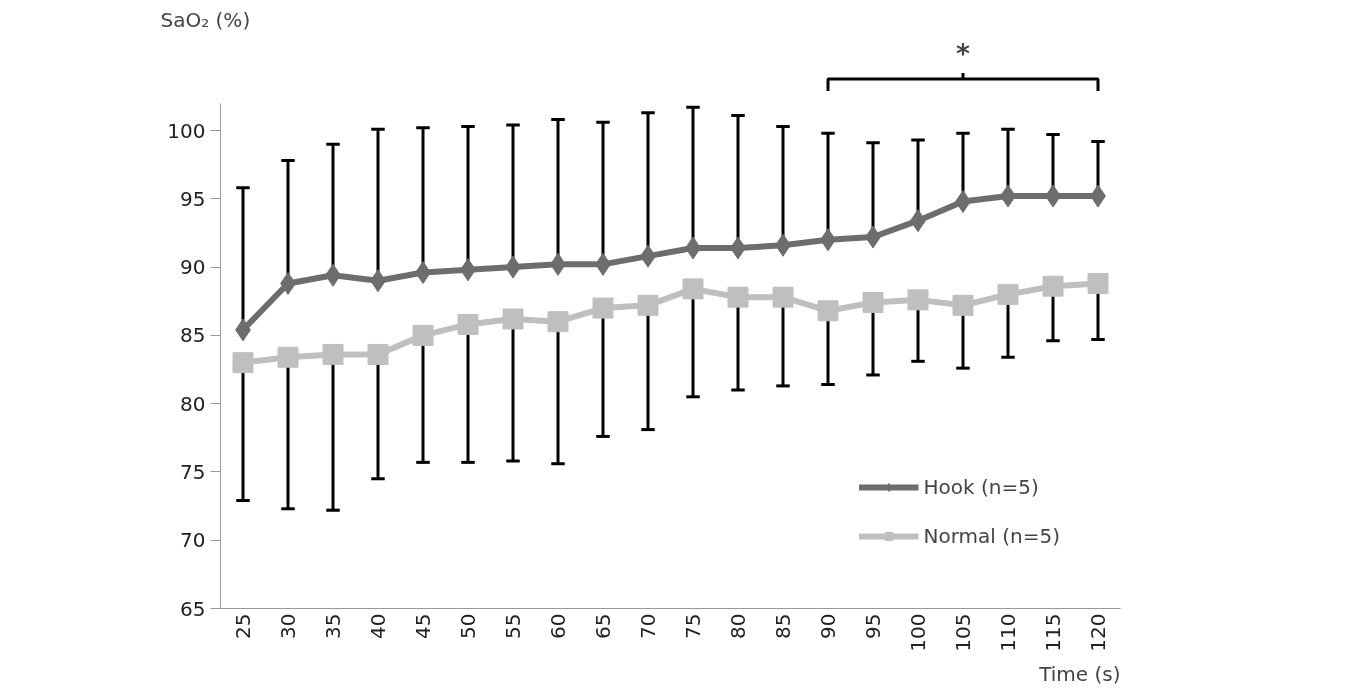 Image resolution: width=1351 pixels, height=699 pixels. Describe the element at coordinates (193, 198) in the screenshot. I see `y-tick-label: 95` at that location.